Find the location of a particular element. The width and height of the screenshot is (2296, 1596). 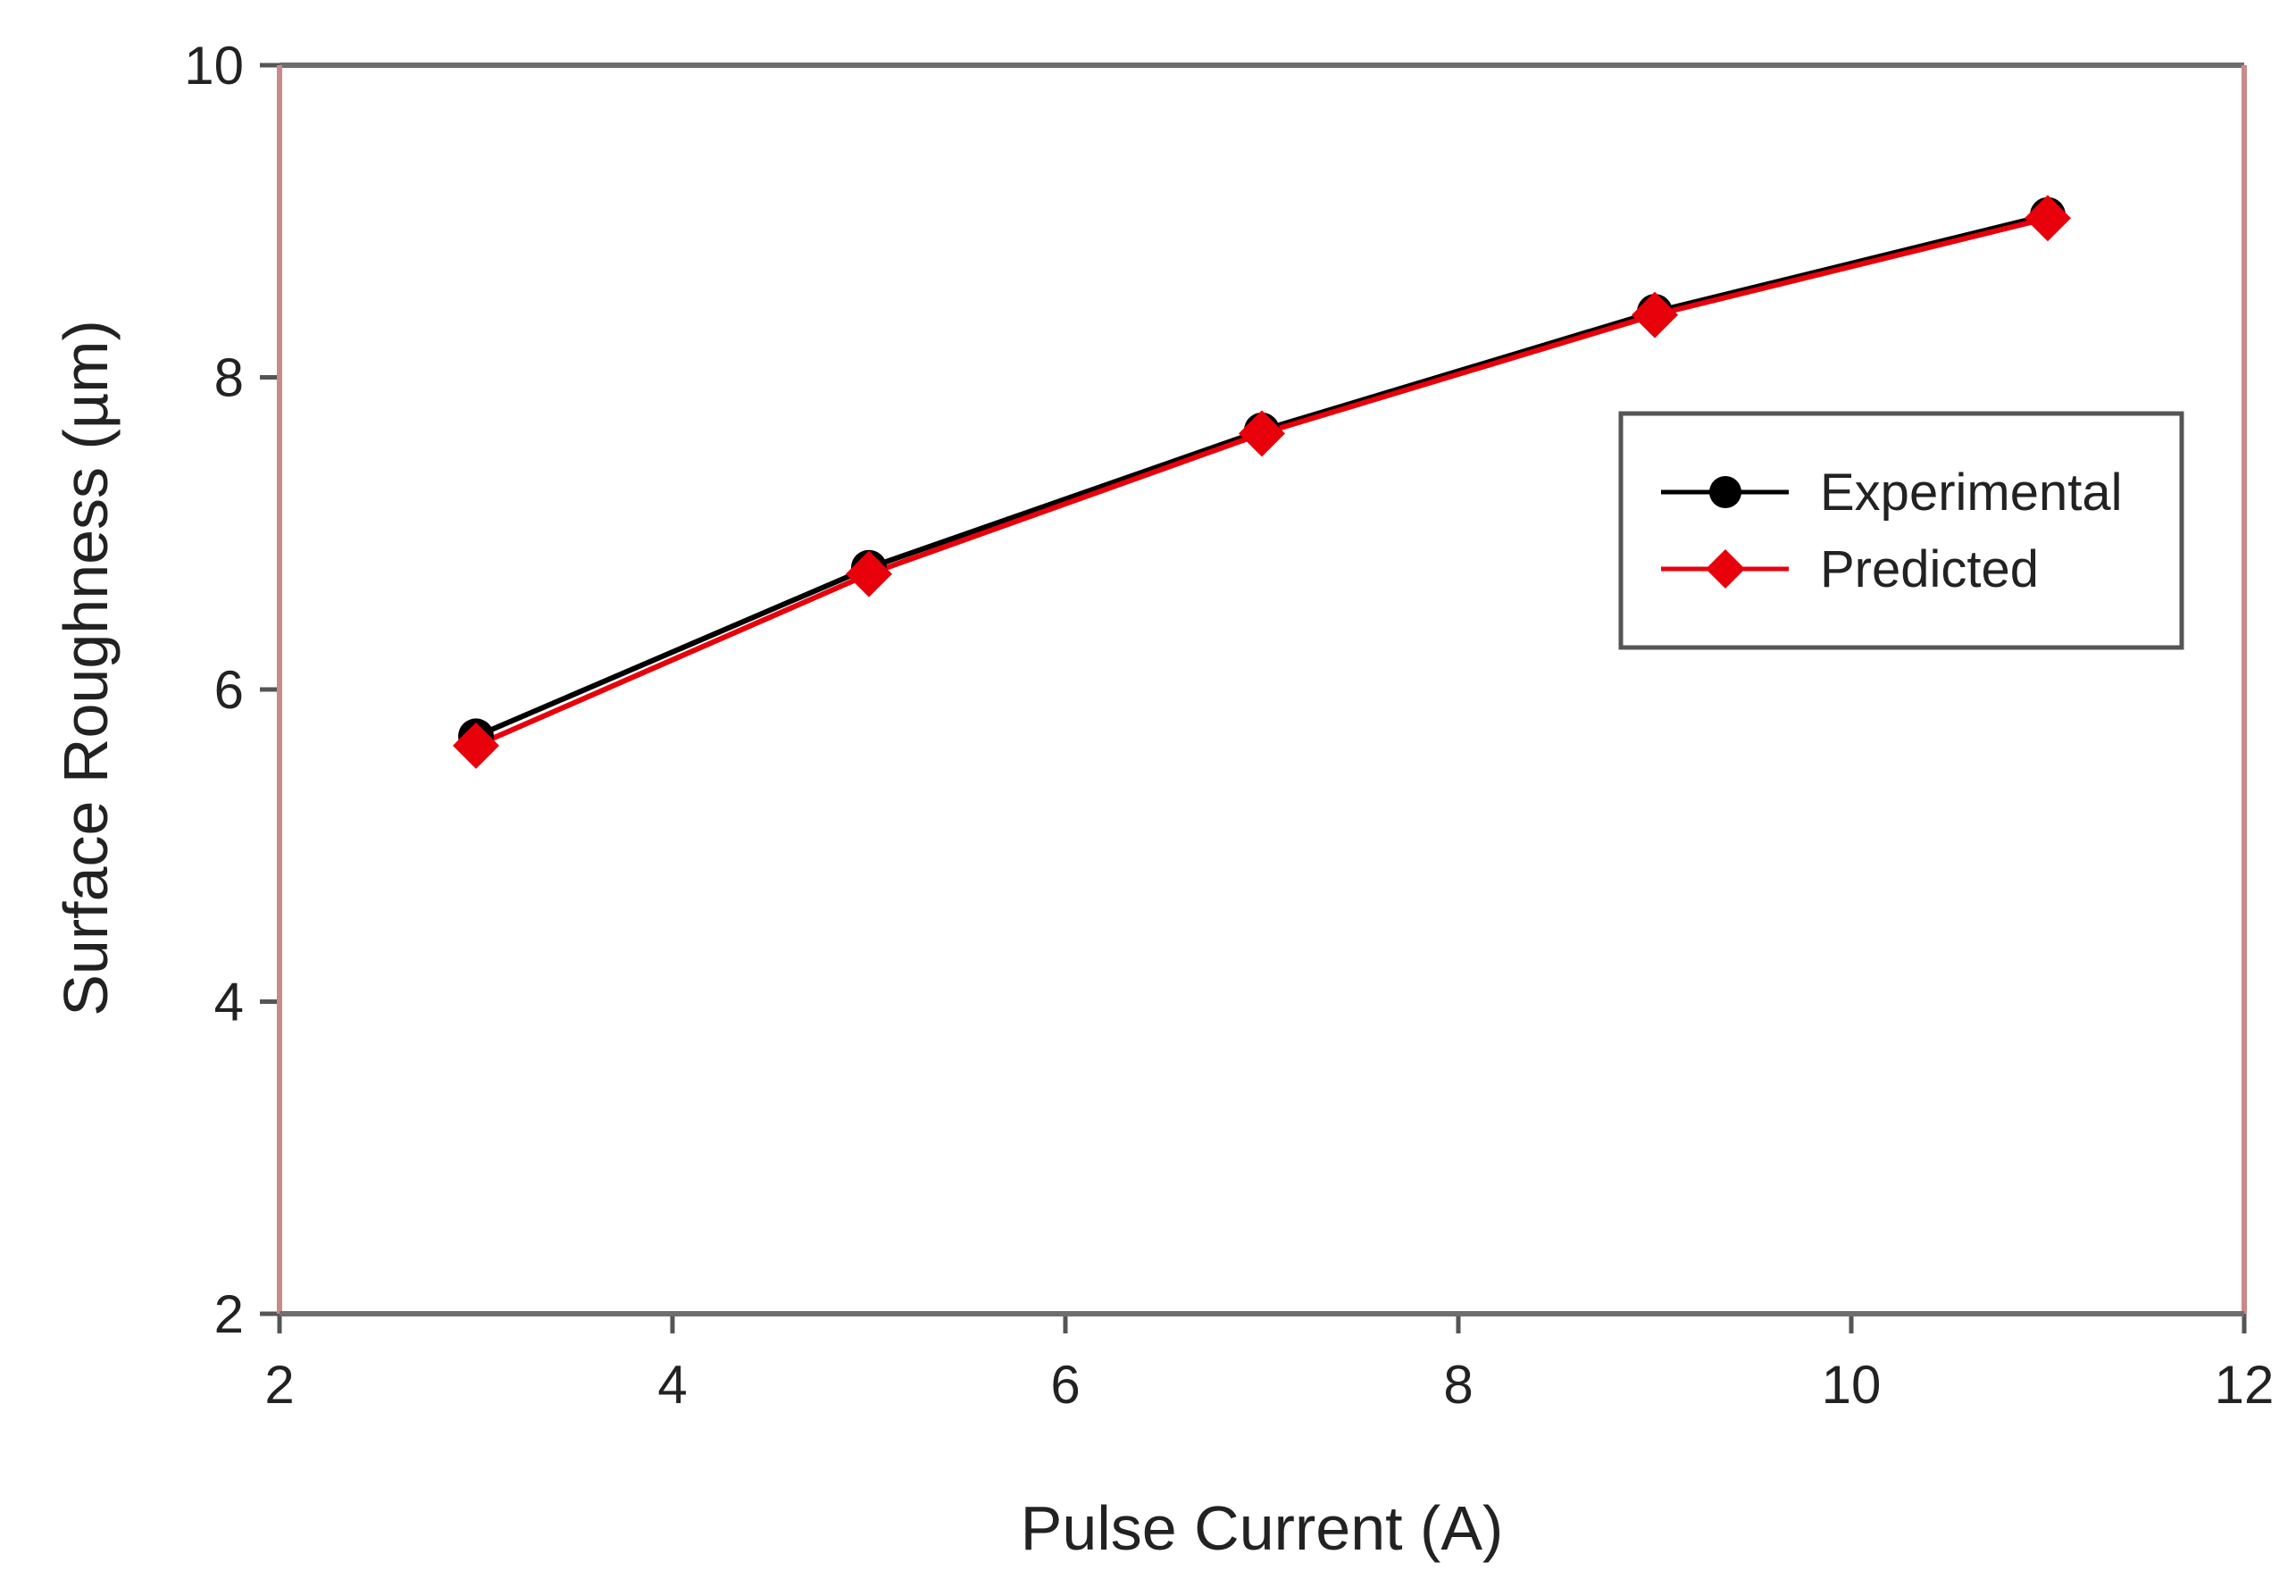

legend: Experimental Predicted is located at coordinates (1901, 530).